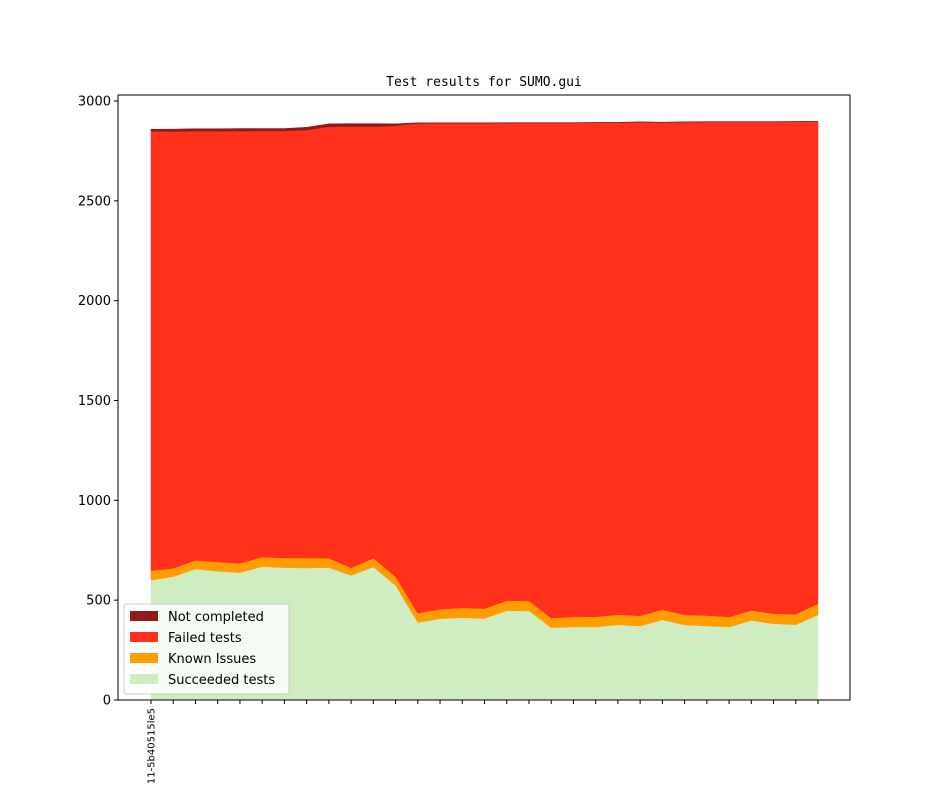 This screenshot has width=944, height=787. What do you see at coordinates (144, 616) in the screenshot?
I see `legend-swatch-not-completed` at bounding box center [144, 616].